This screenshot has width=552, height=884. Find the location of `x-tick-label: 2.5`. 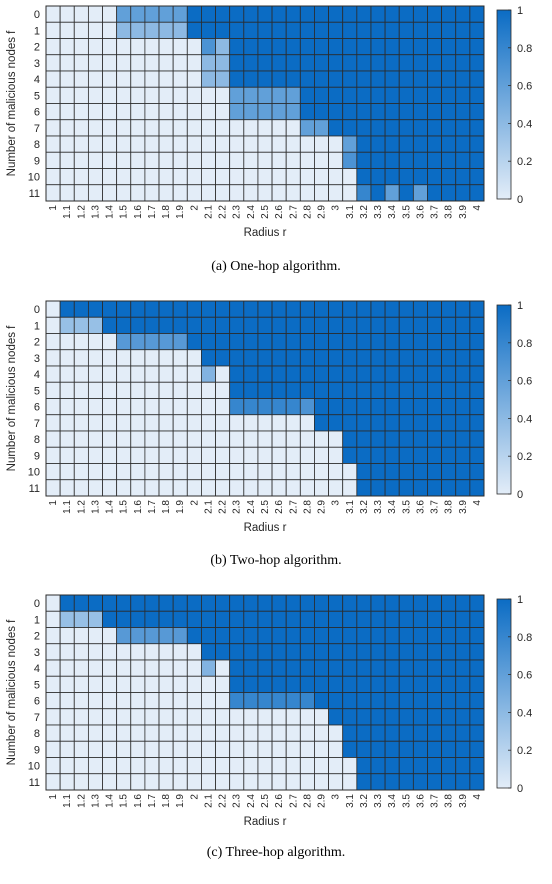

x-tick-label: 2.5 is located at coordinates (265, 212).